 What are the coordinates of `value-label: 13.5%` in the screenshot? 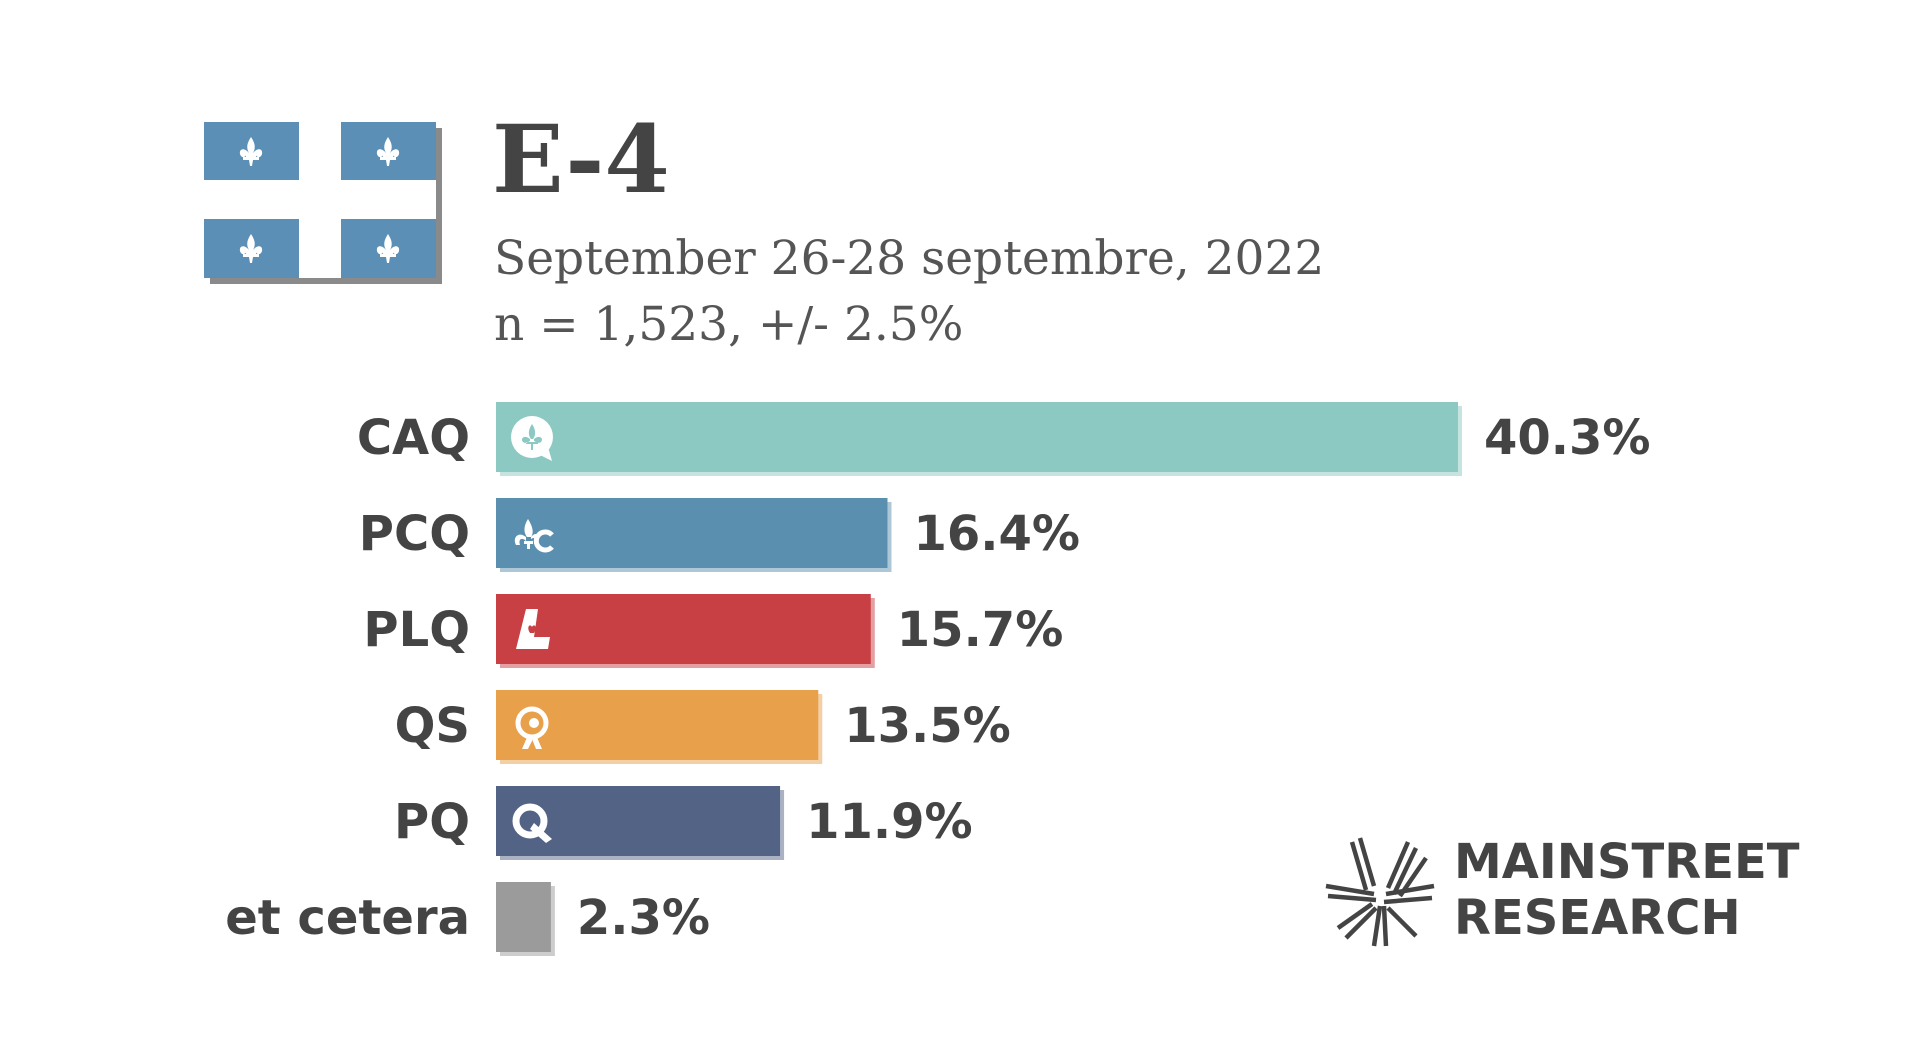 It's located at (927, 726).